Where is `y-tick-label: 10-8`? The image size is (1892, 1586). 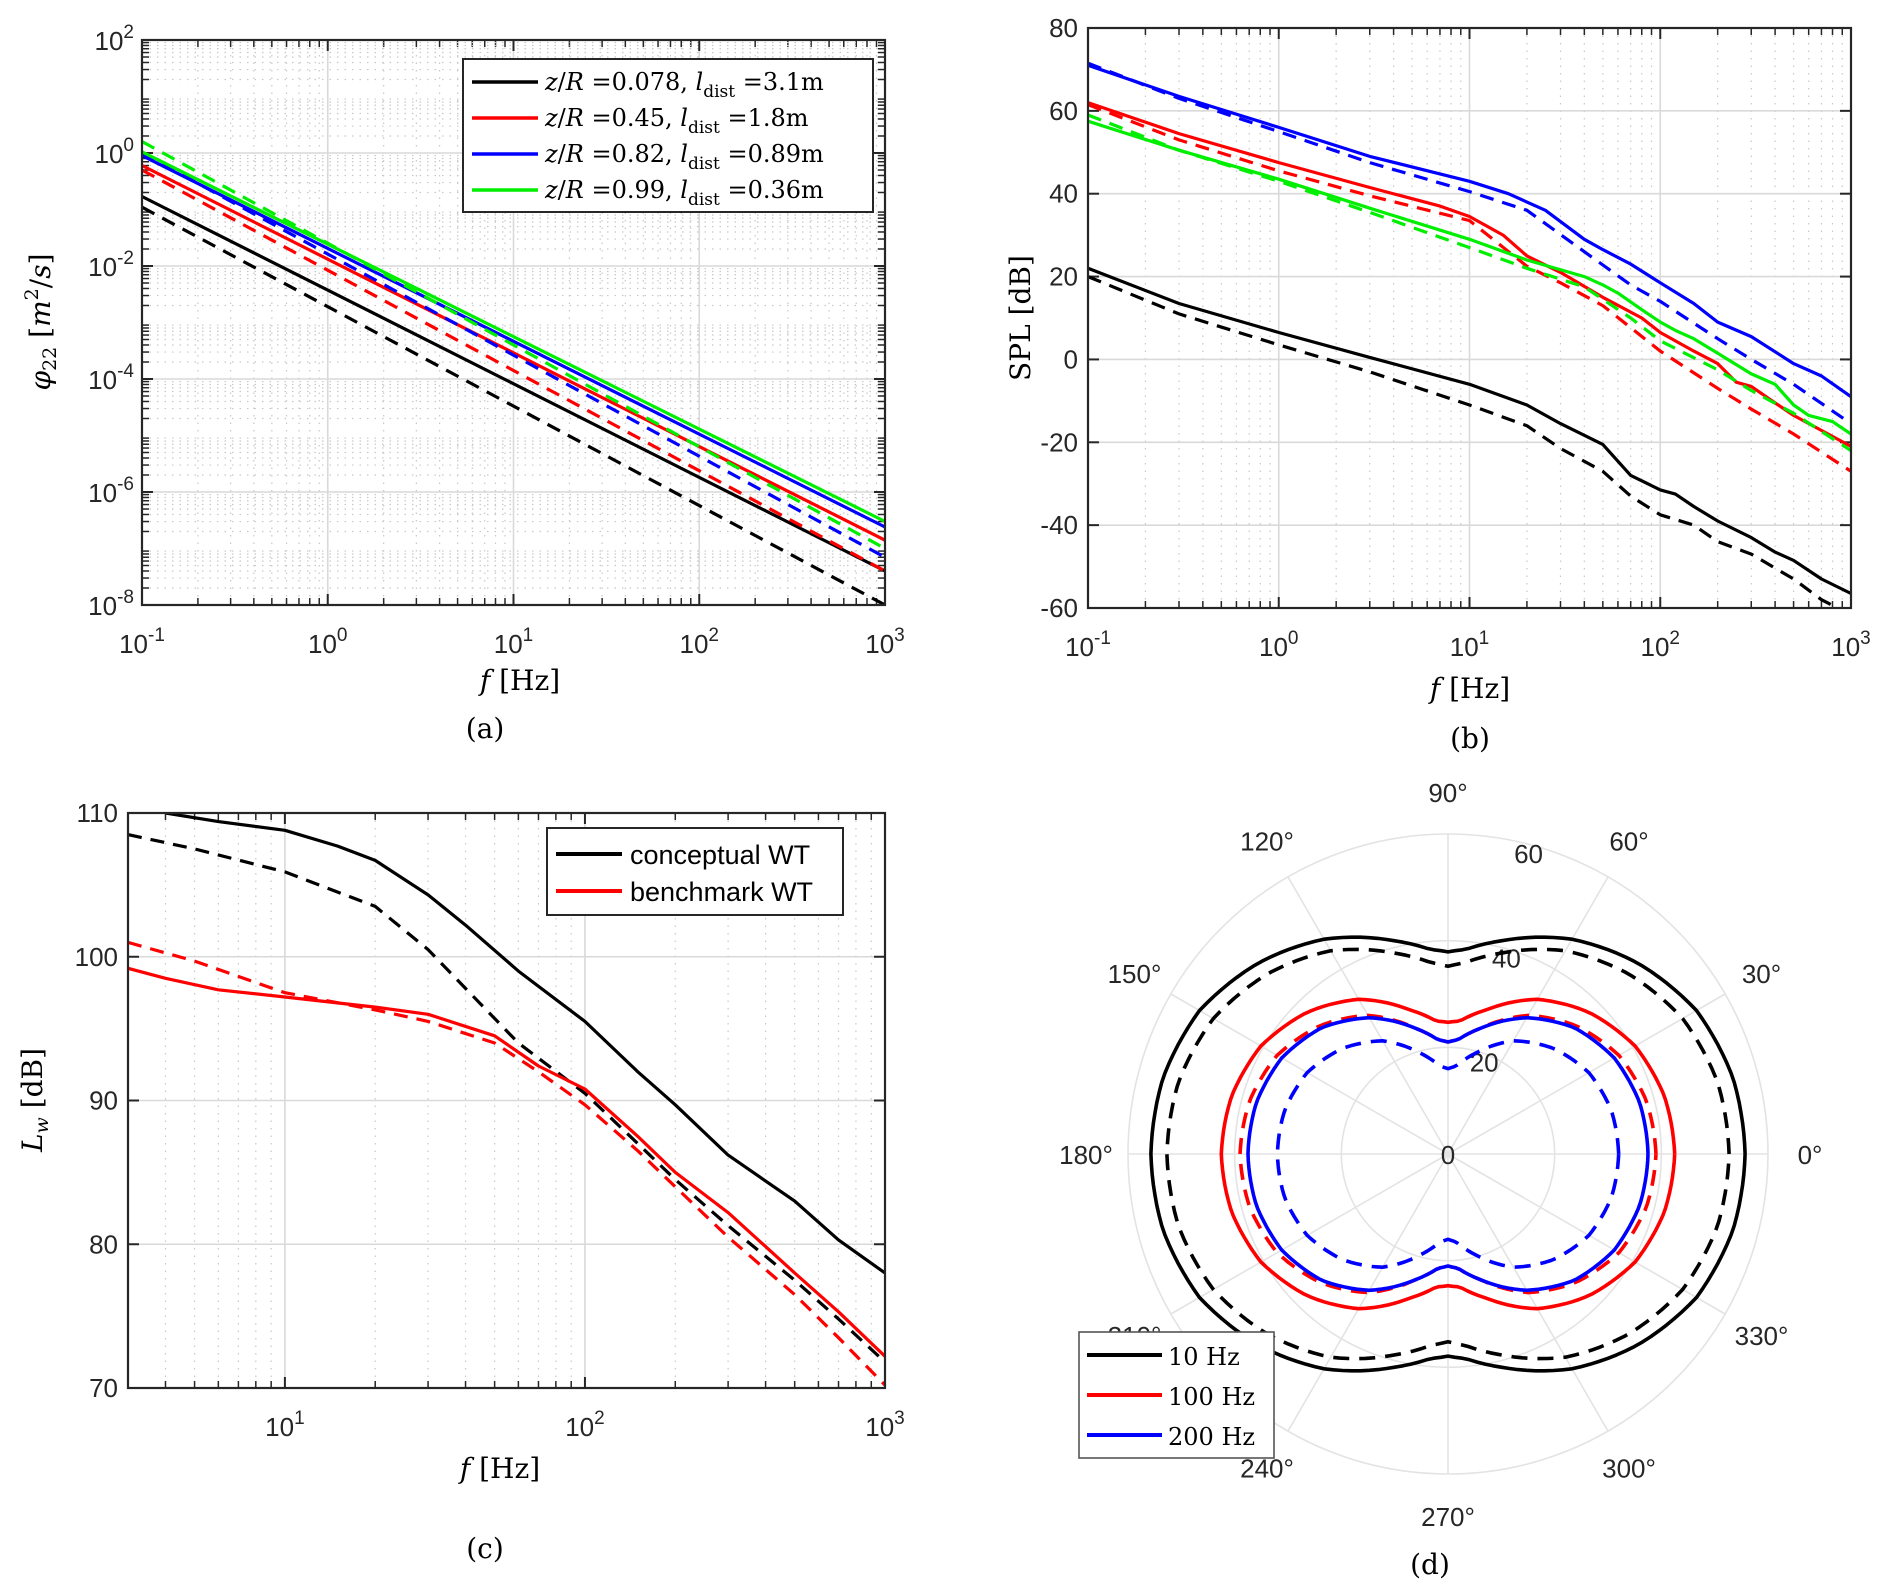 y-tick-label: 10-8 is located at coordinates (111, 604).